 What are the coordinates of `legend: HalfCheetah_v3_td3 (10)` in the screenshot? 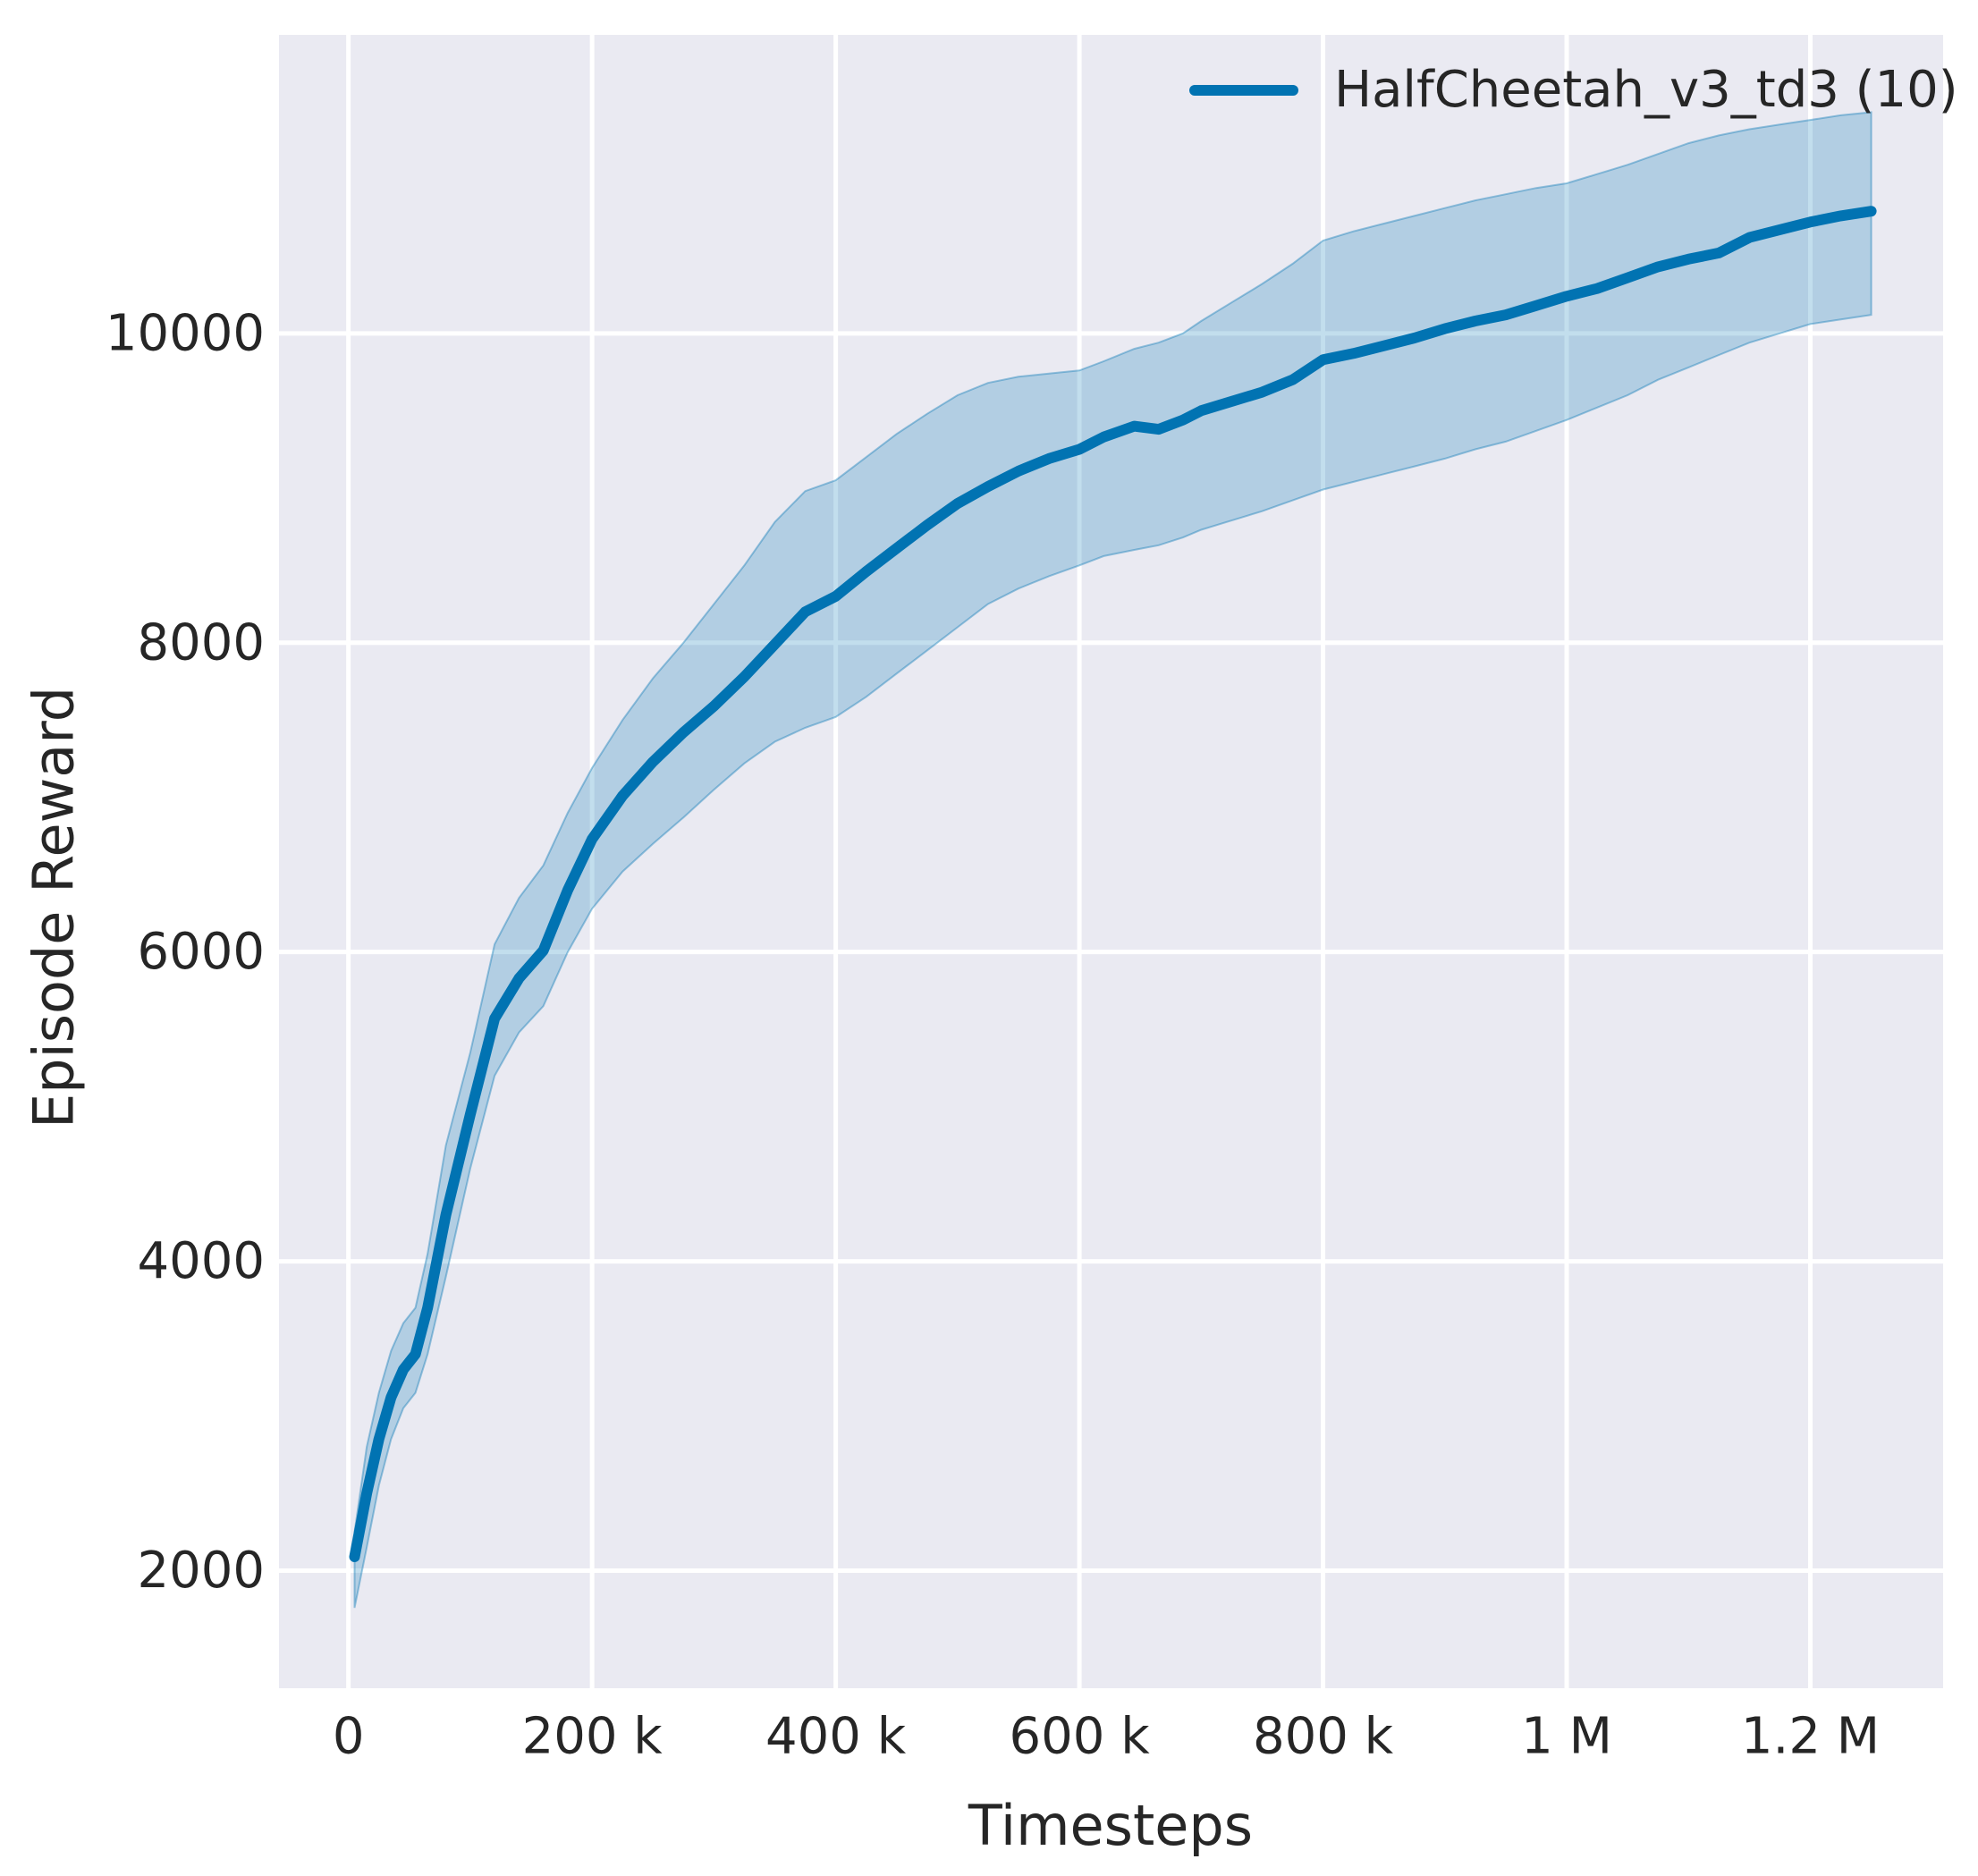 It's located at (1573, 90).